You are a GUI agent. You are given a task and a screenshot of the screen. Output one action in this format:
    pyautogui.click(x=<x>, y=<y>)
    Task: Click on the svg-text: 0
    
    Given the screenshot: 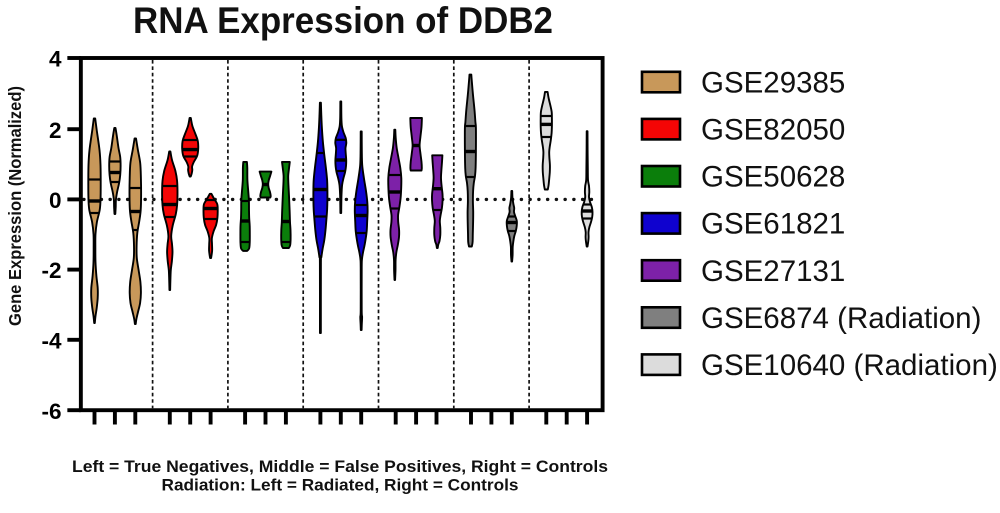 What is the action you would take?
    pyautogui.click(x=55, y=200)
    